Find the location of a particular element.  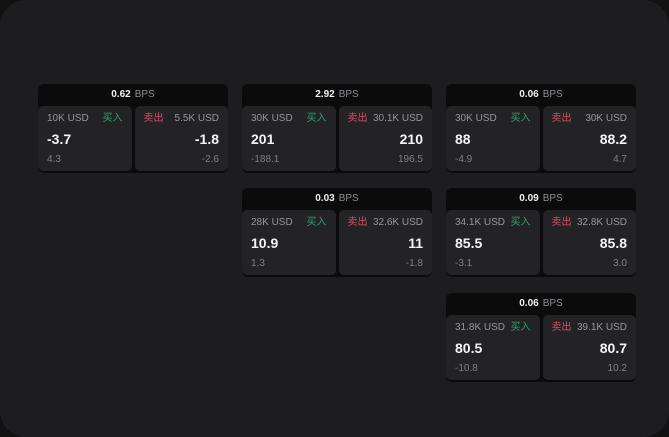

sell-delta: 196.5 is located at coordinates (410, 159).